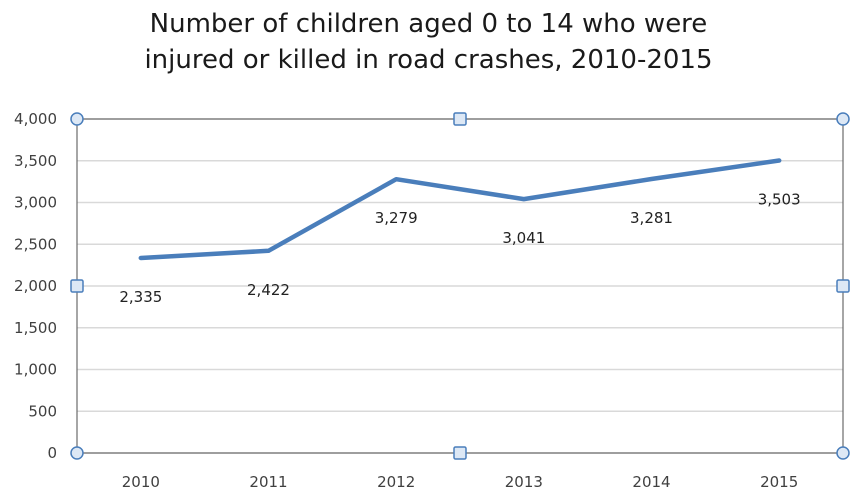  I want to click on x-tick-label: 2012, so click(396, 482).